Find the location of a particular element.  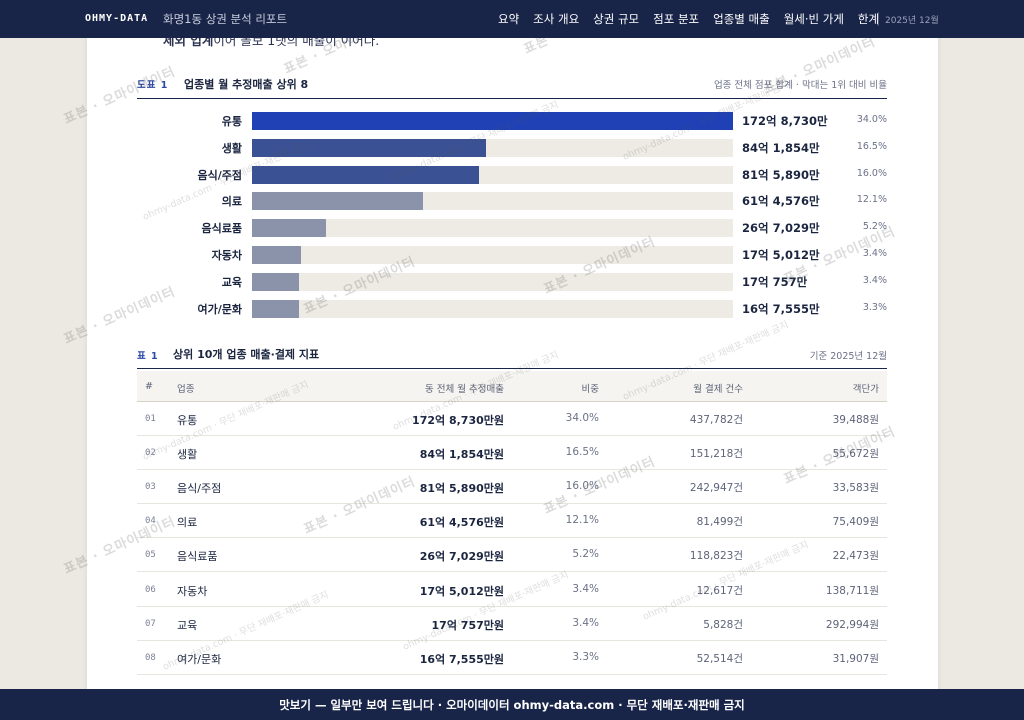

nav-divider is located at coordinates (878, 19).